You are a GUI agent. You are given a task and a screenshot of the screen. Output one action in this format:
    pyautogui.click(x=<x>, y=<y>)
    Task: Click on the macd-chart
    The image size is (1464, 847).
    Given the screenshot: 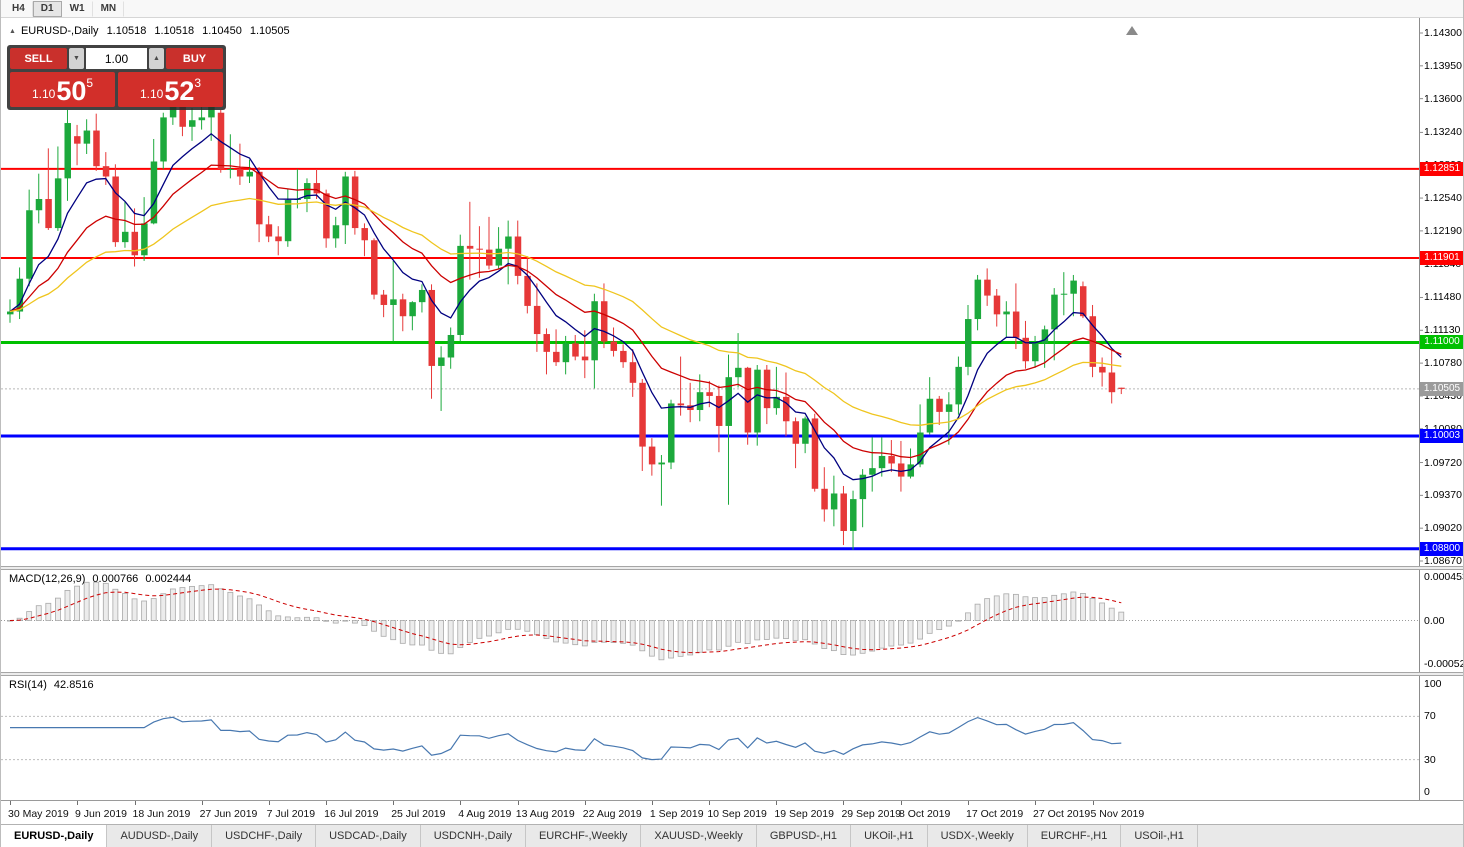 What is the action you would take?
    pyautogui.click(x=710, y=621)
    